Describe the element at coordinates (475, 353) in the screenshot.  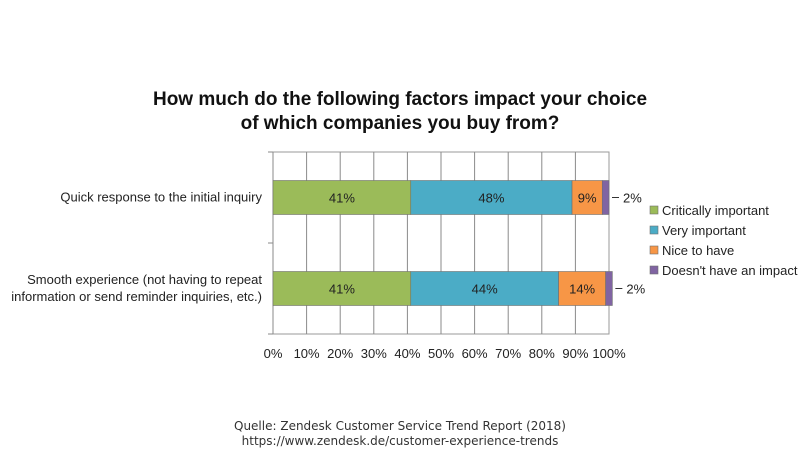
I see `x-tick-label: 60%` at that location.